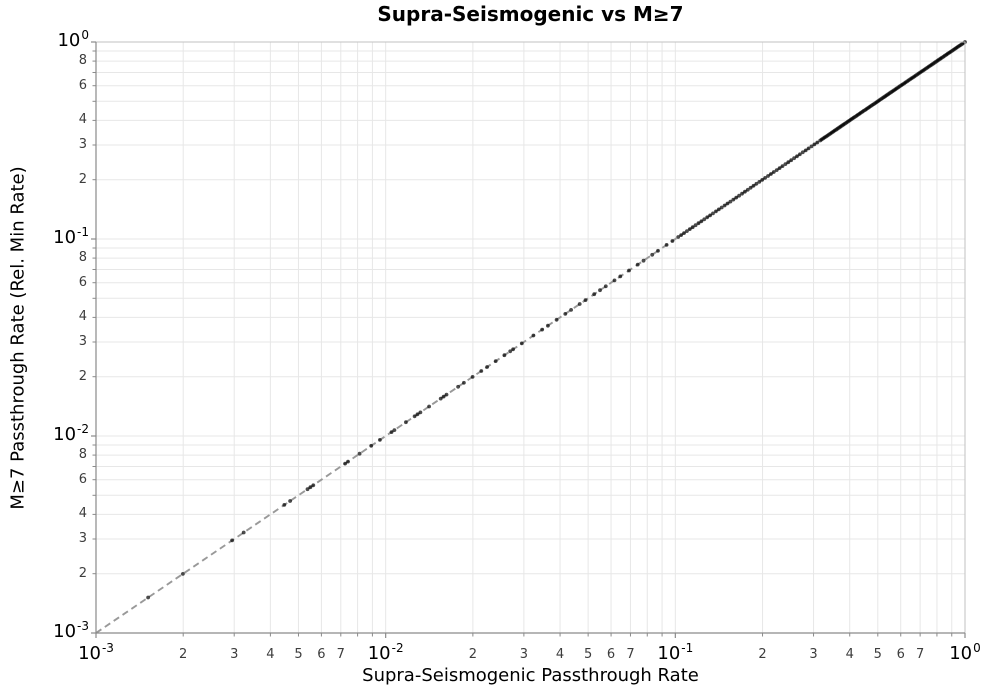 This screenshot has height=700, width=1000. I want to click on chart-title: Supra-Seismogenic vs M≥7, so click(530, 14).